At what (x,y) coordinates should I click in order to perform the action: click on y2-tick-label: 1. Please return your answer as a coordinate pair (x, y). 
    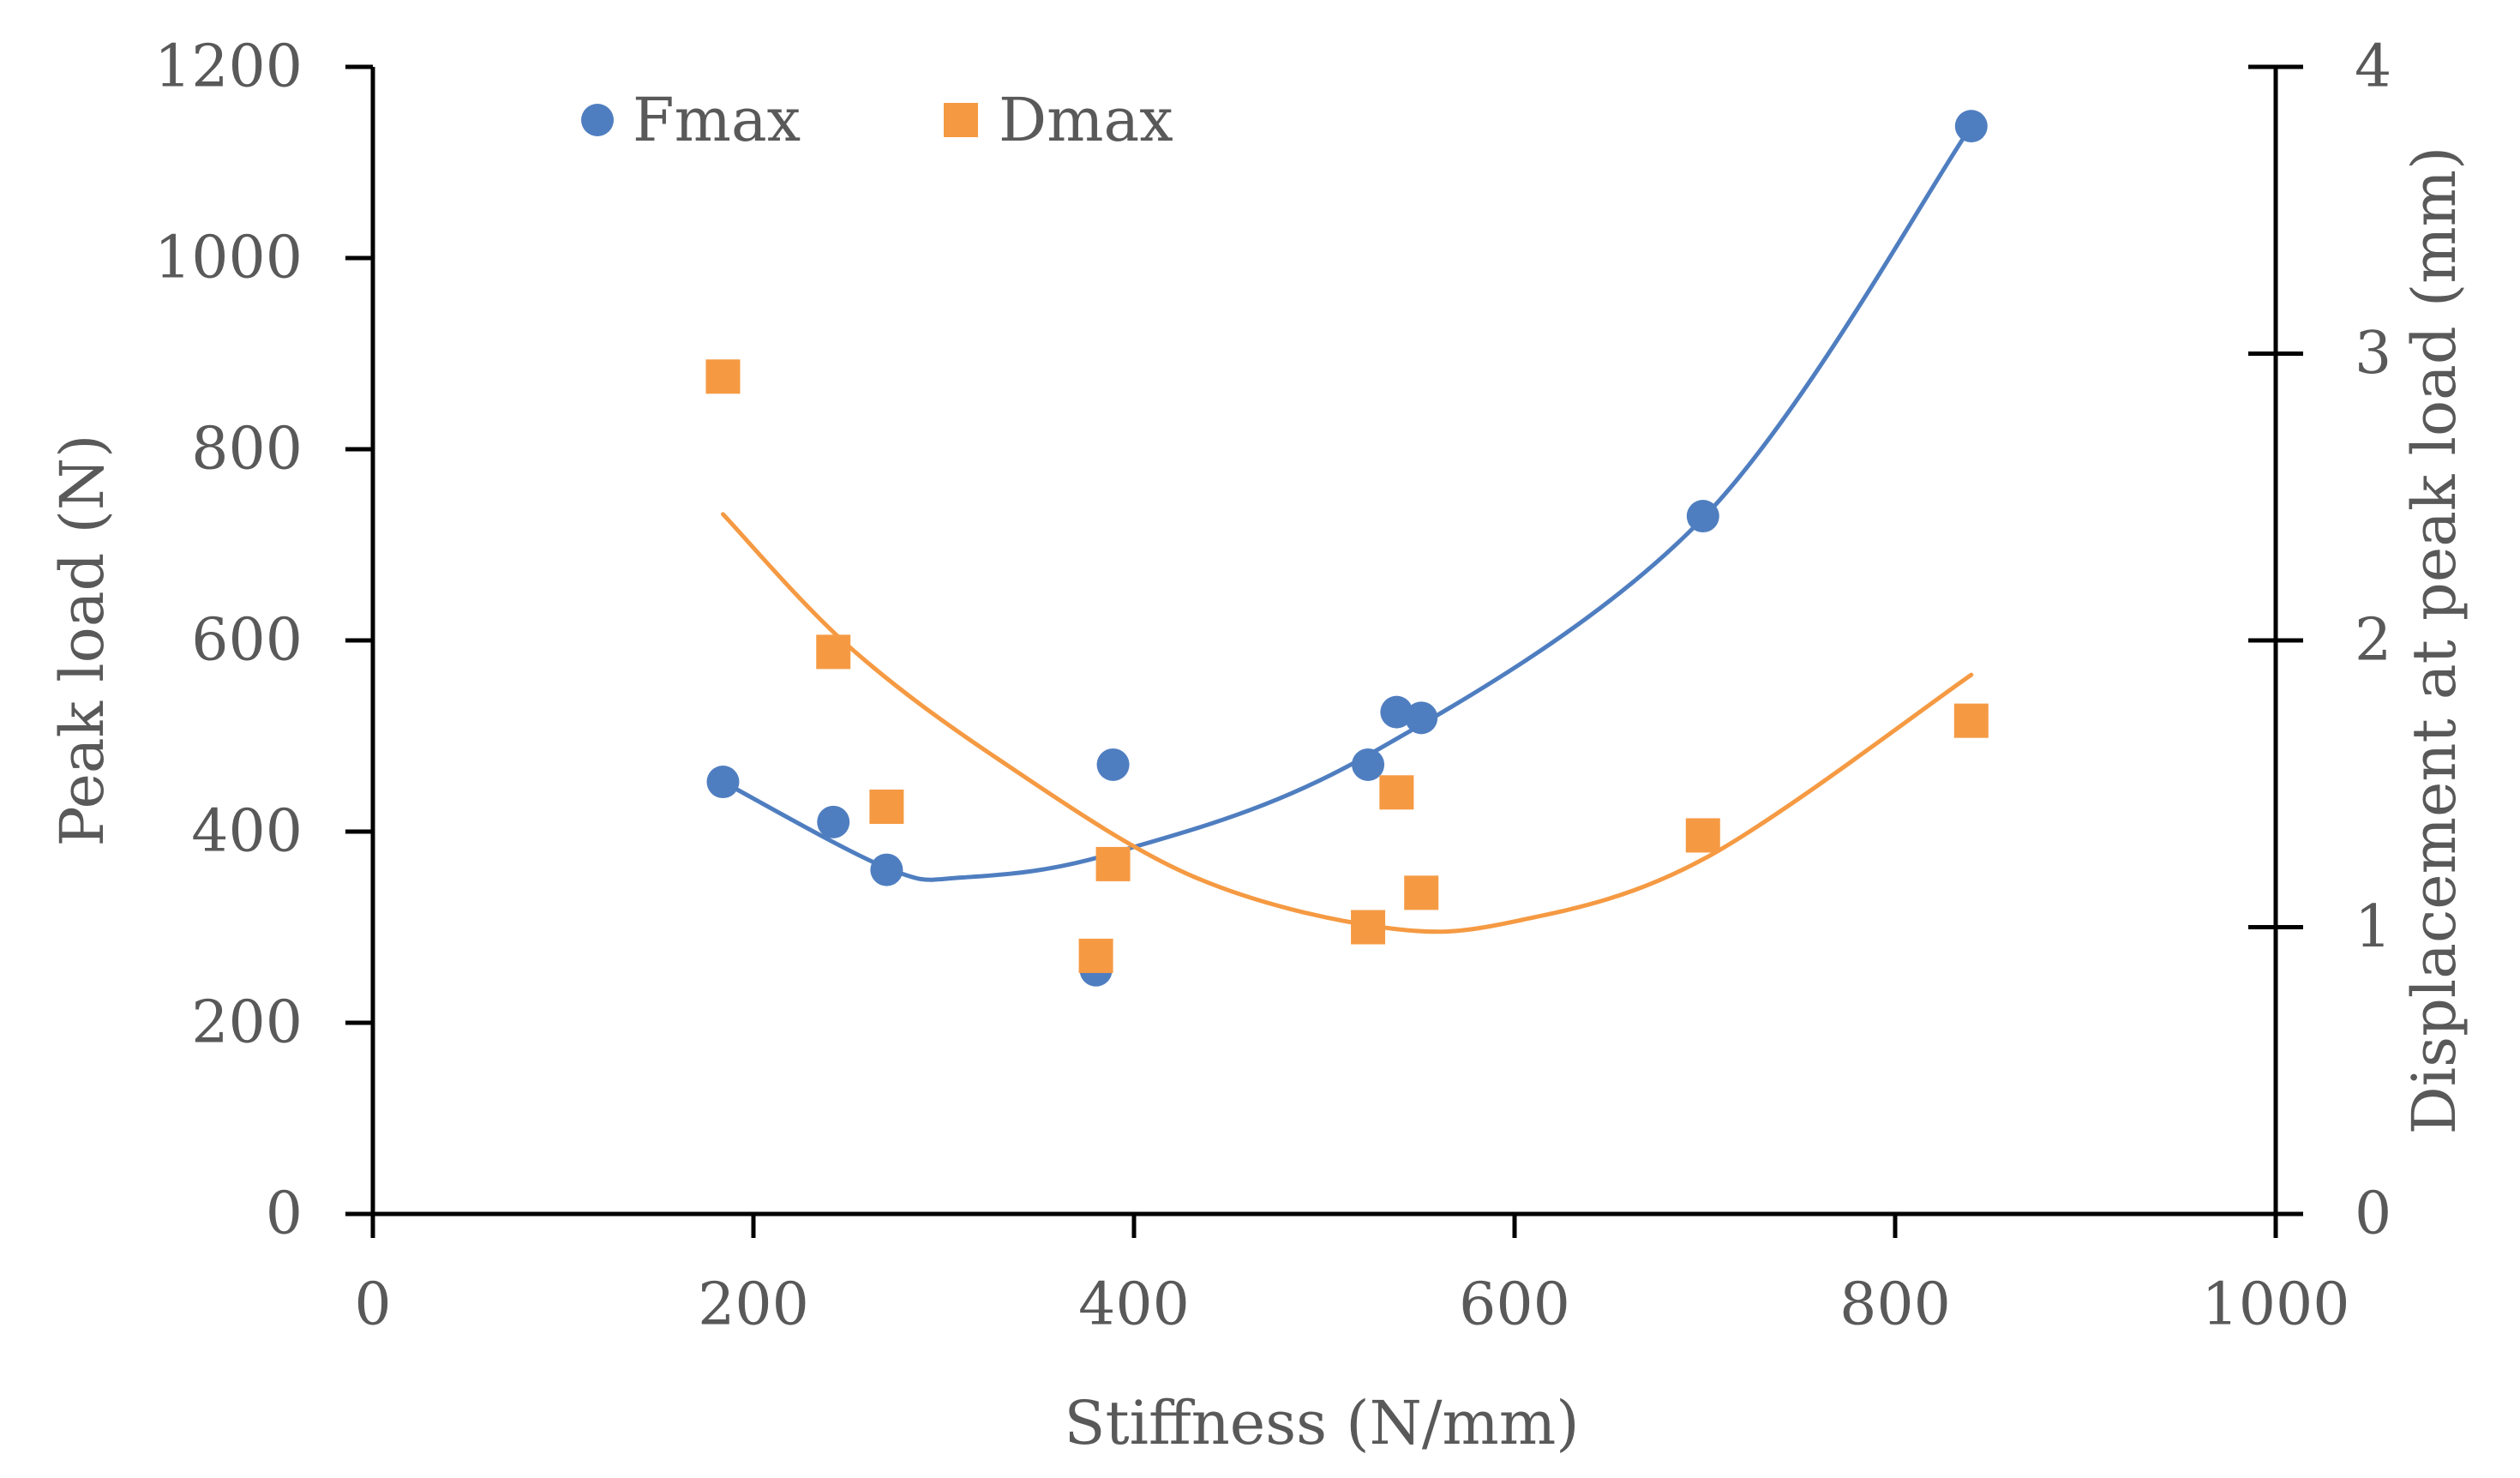
    Looking at the image, I should click on (2373, 927).